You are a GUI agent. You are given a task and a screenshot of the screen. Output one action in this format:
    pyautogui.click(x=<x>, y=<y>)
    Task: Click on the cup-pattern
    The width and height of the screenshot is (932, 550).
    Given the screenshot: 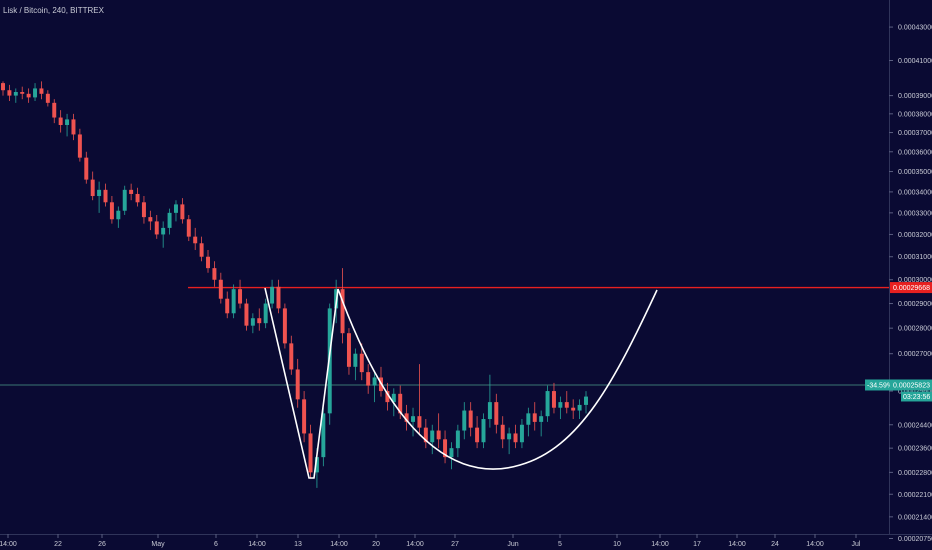 What is the action you would take?
    pyautogui.click(x=497, y=379)
    